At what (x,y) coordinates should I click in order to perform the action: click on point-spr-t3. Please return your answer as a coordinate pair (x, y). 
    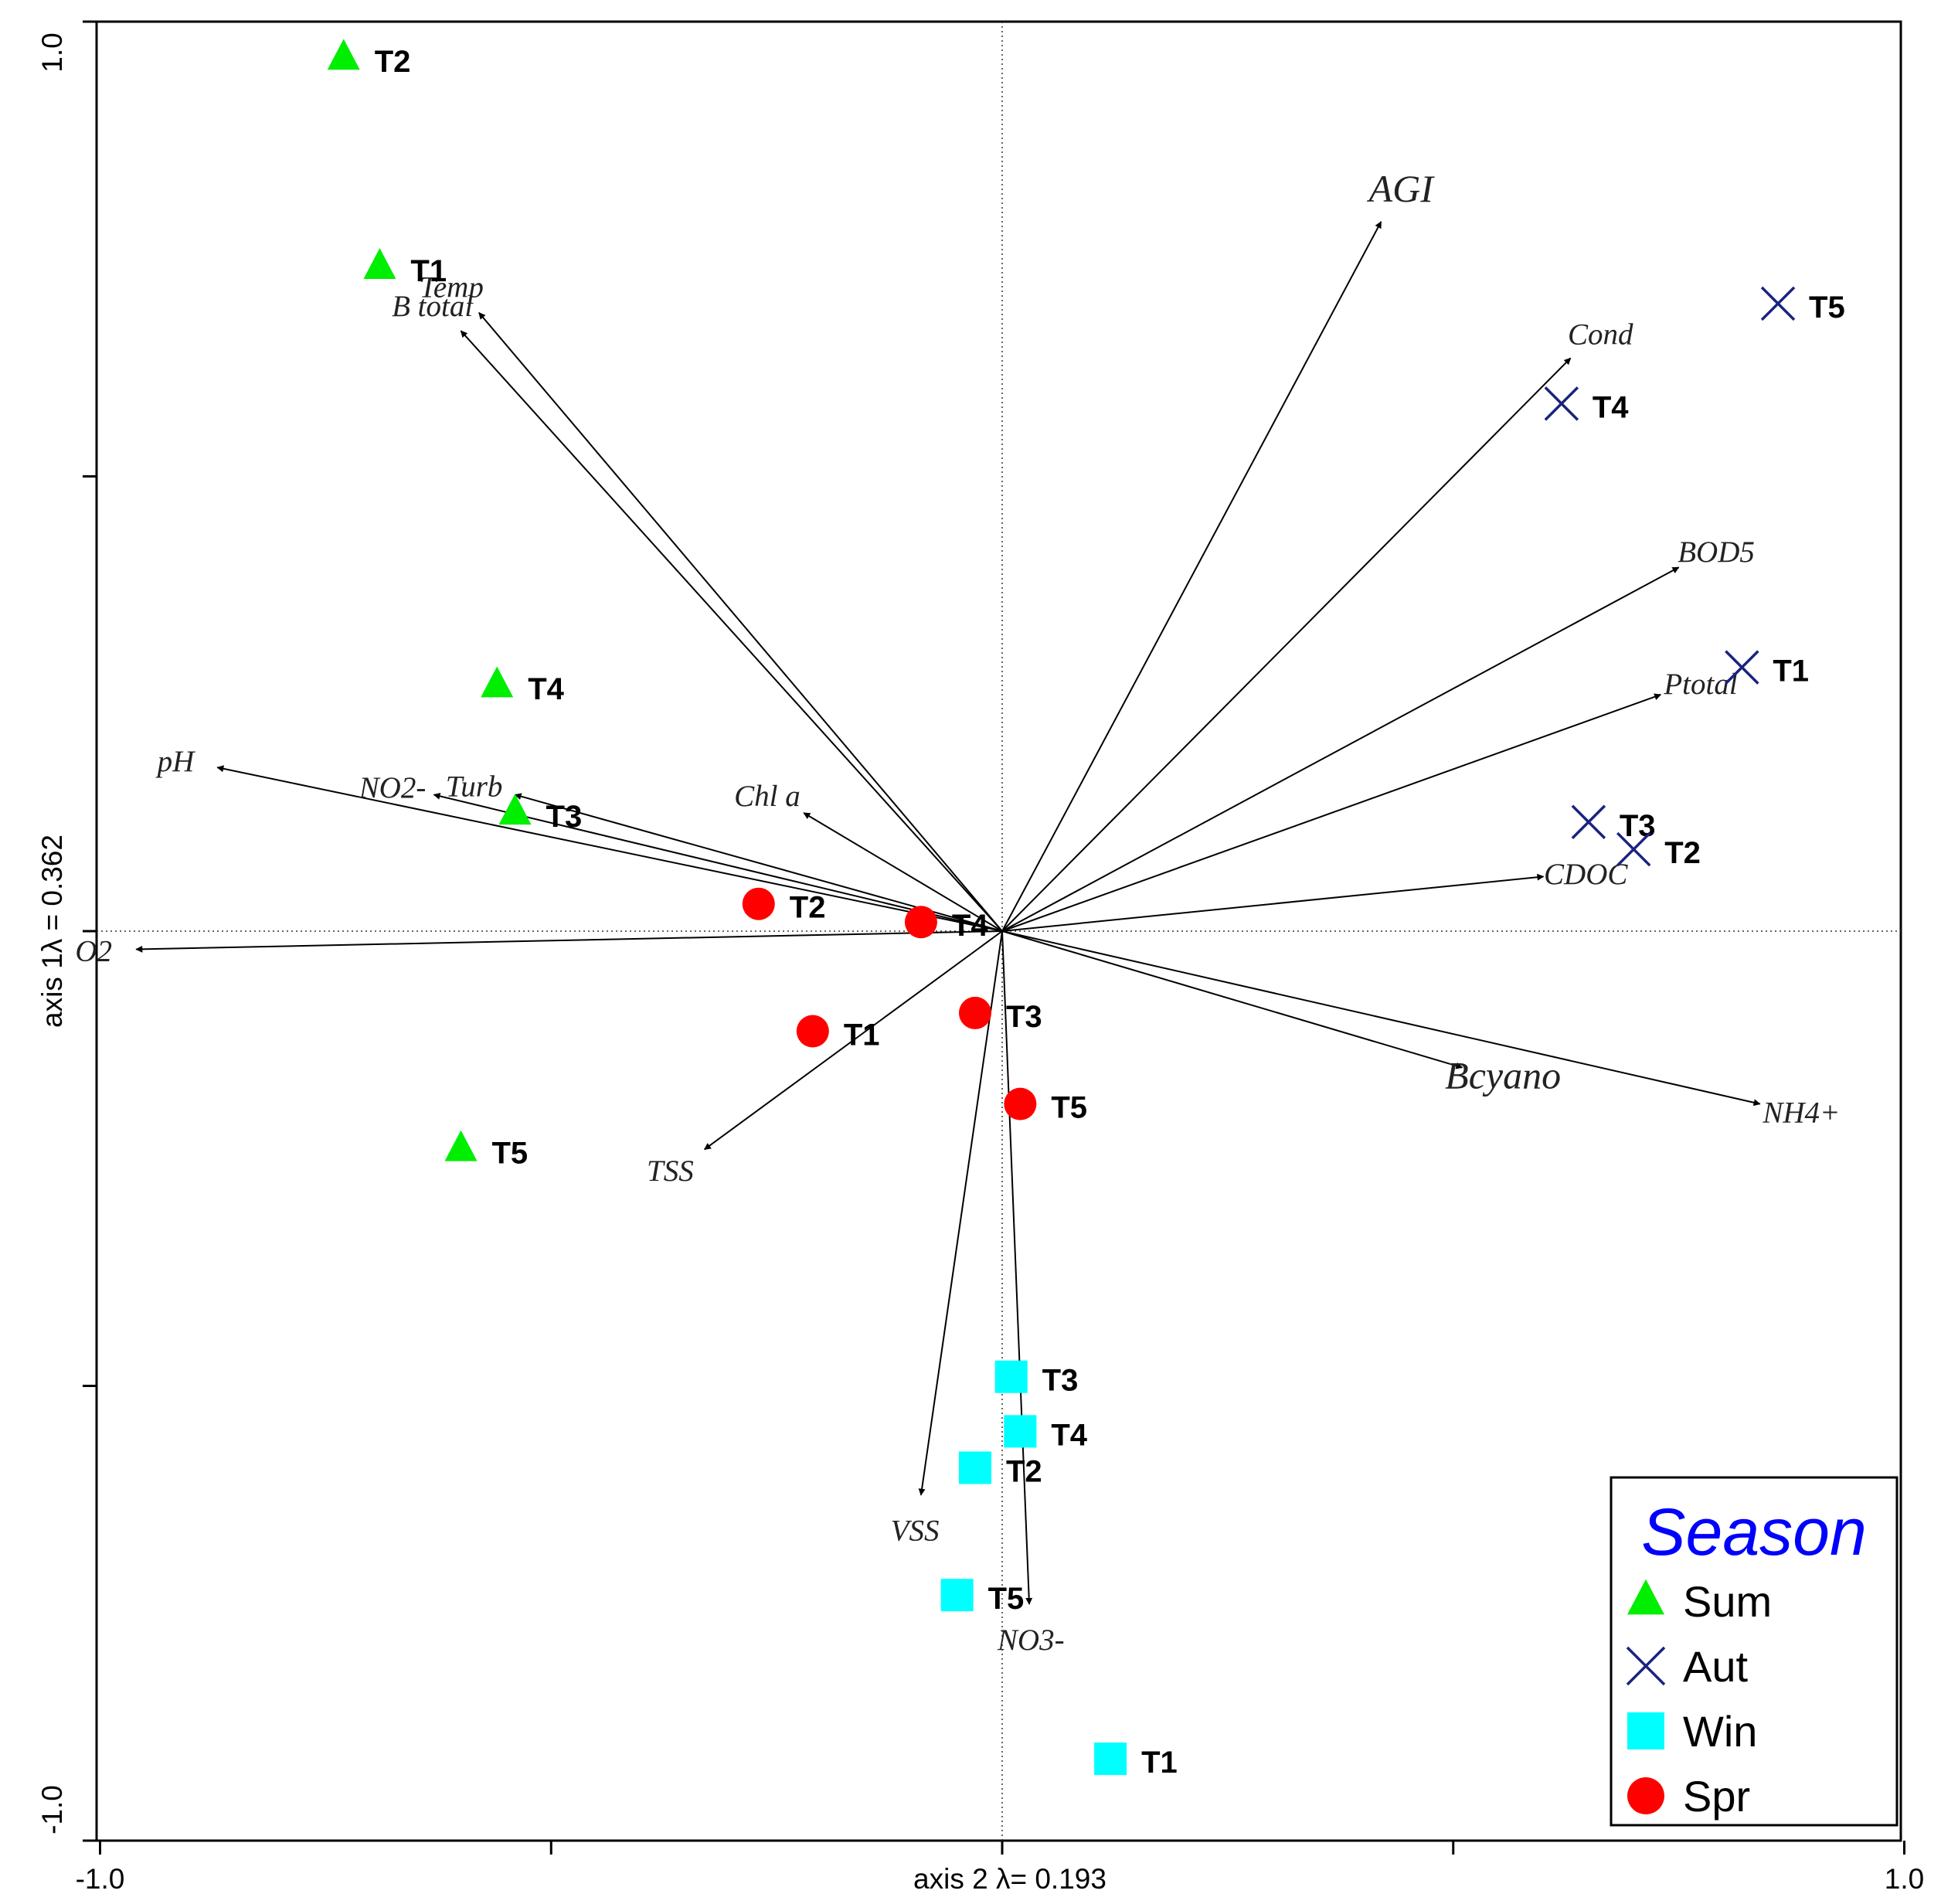
    Looking at the image, I should click on (974, 1012).